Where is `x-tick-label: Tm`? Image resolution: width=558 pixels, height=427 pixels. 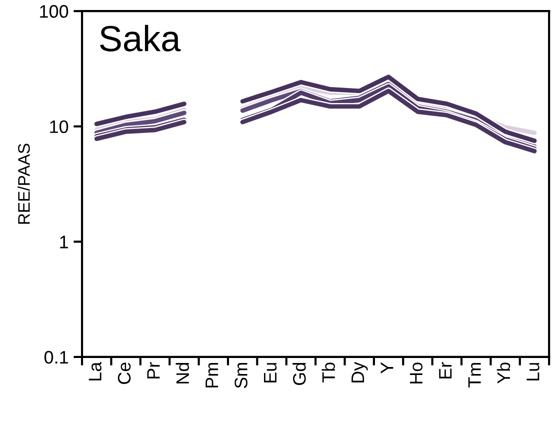
x-tick-label: Tm is located at coordinates (474, 375).